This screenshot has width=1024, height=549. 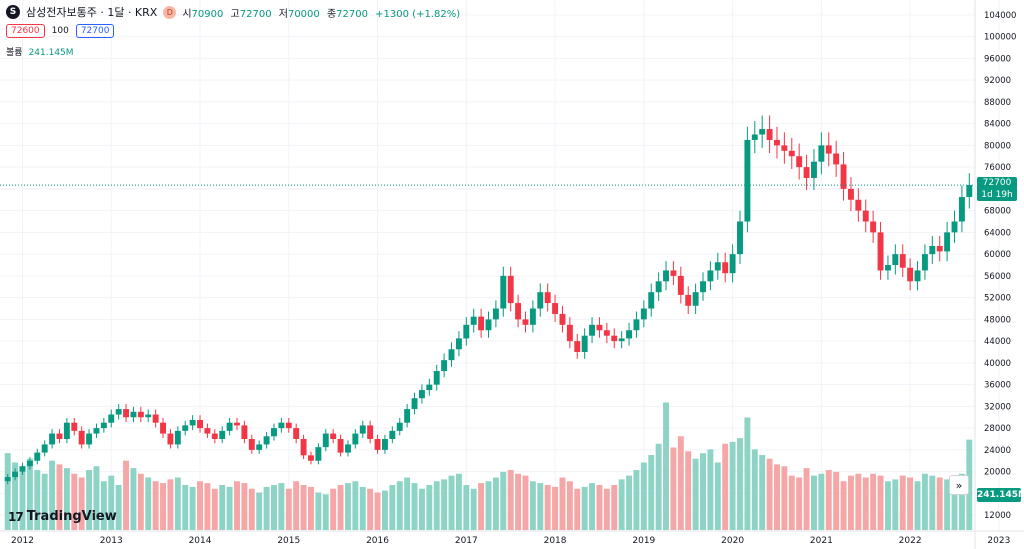 I want to click on price-tick-label: 20000, so click(x=997, y=473).